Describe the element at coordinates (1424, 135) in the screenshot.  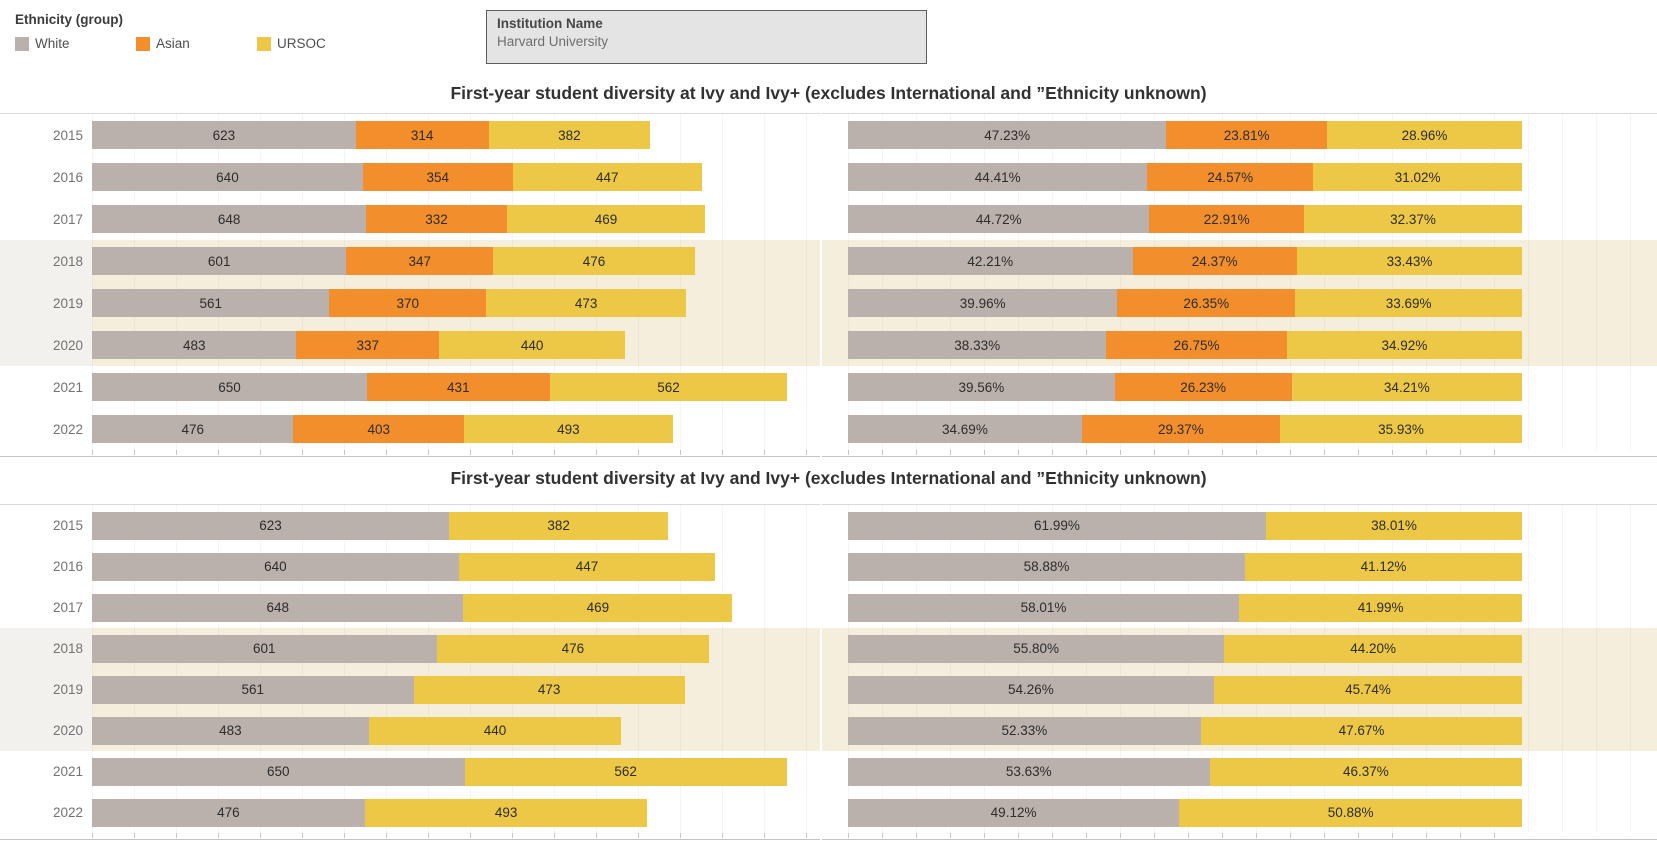
I see `bar-segment-ursoc: 28.96%` at that location.